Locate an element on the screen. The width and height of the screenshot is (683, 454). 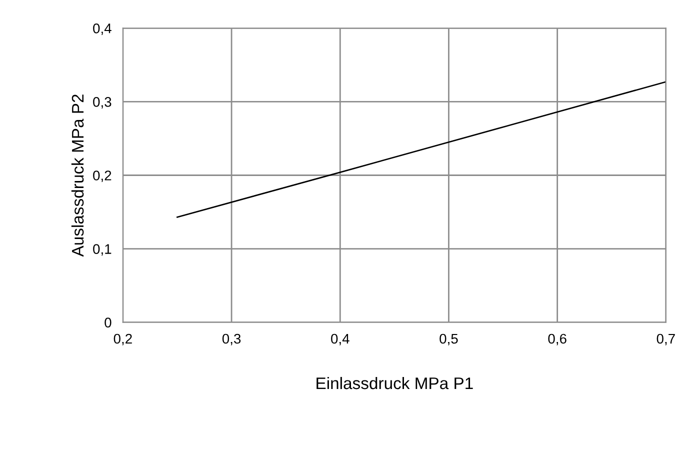
x-tick-label: 0,7 is located at coordinates (665, 340).